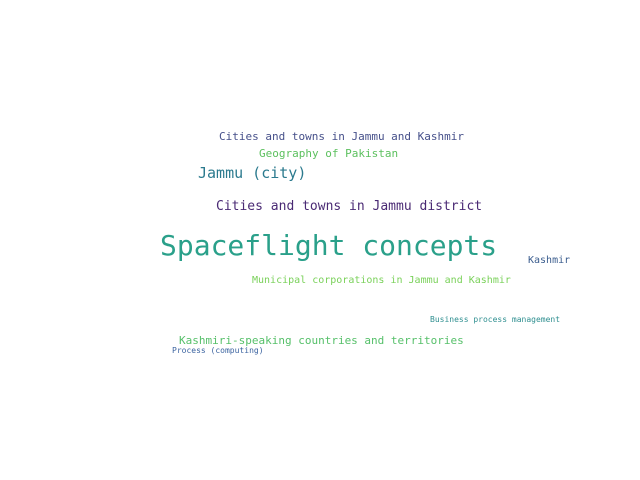  Describe the element at coordinates (349, 206) in the screenshot. I see `word-cities-towns-jammu-district: Cities and towns in Jammu district` at that location.